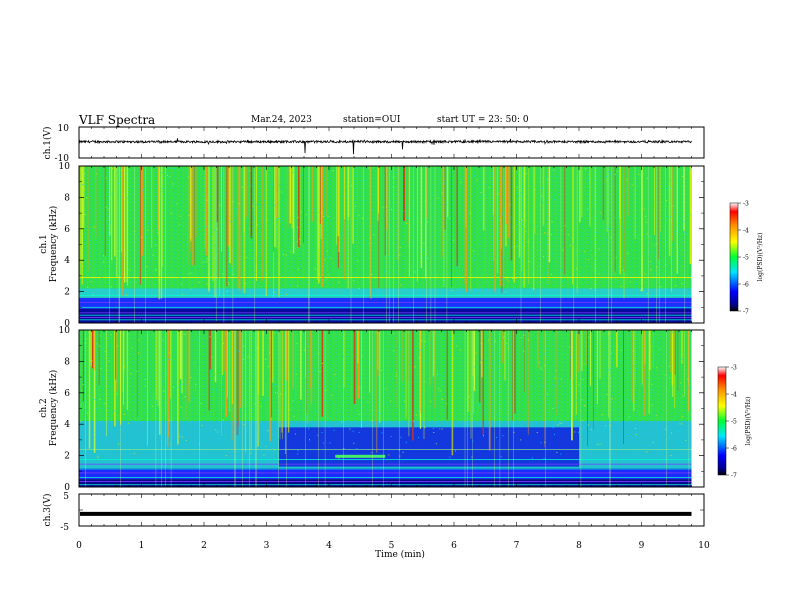 The image size is (792, 612). Describe the element at coordinates (53, 408) in the screenshot. I see `ch2-frequency-ylabel: Frequency (kHz)` at that location.